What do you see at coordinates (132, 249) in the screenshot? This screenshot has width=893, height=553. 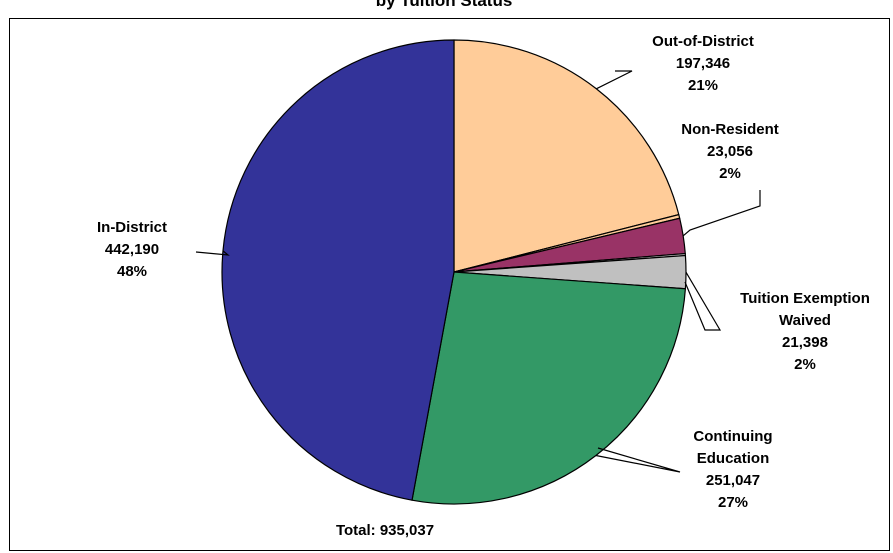 I see `data-label-in-district: In-District 442,190 48%` at bounding box center [132, 249].